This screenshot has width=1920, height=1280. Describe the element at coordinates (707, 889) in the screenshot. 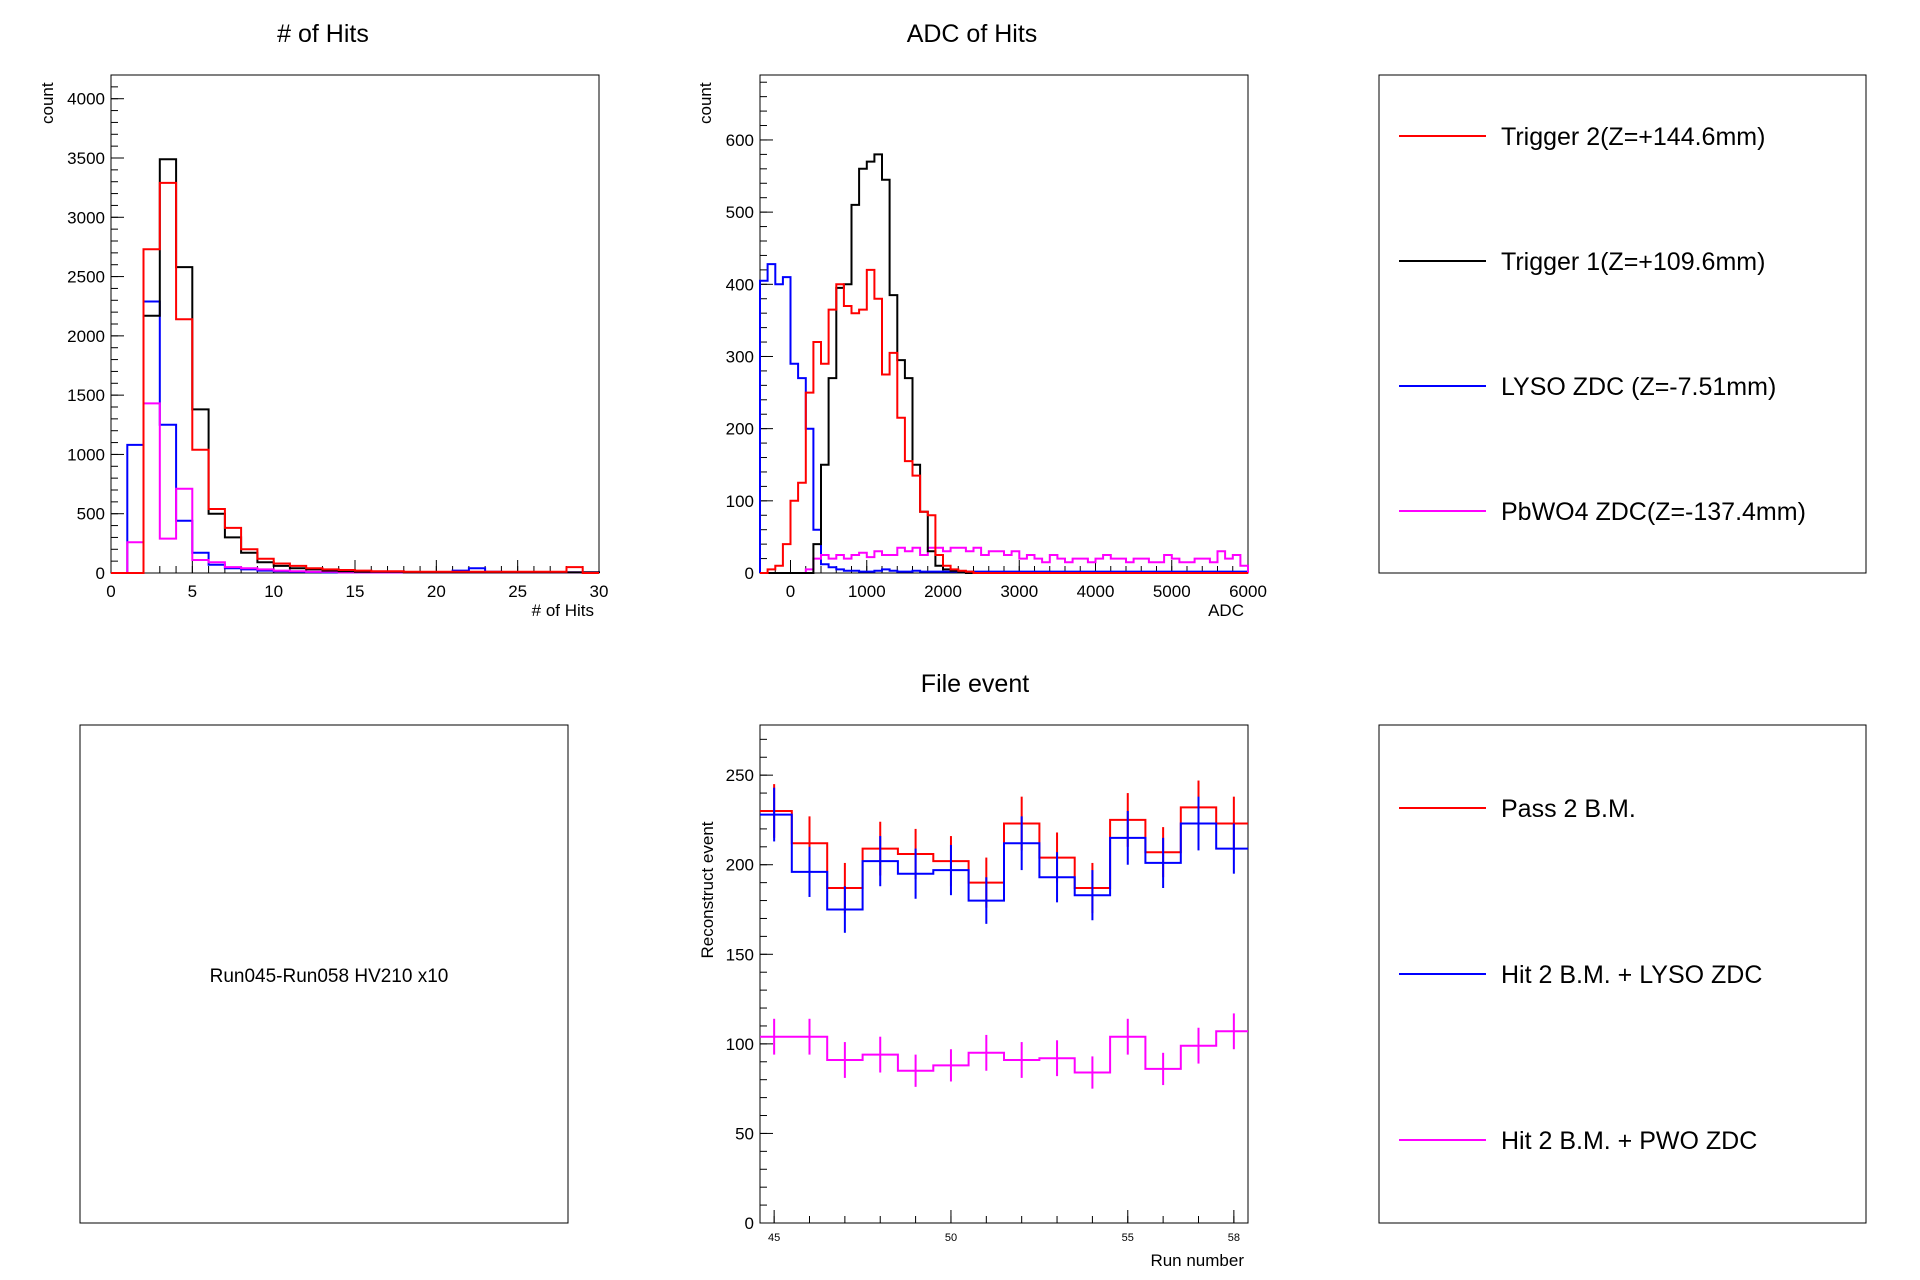

I see `chart-file-event-ylabel: Reconstruct event` at that location.